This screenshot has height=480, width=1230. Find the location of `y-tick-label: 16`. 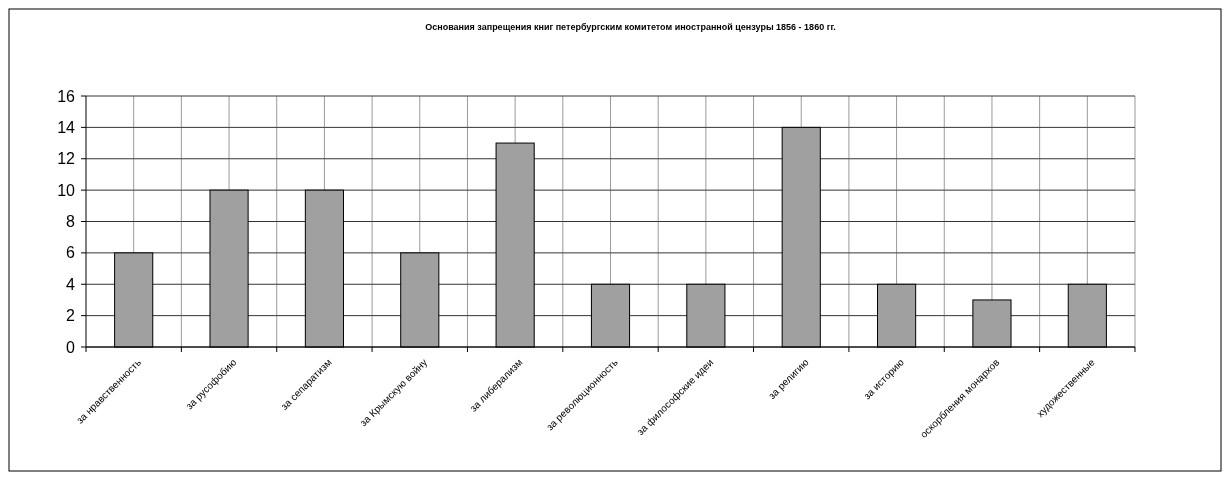

y-tick-label: 16 is located at coordinates (66, 96).